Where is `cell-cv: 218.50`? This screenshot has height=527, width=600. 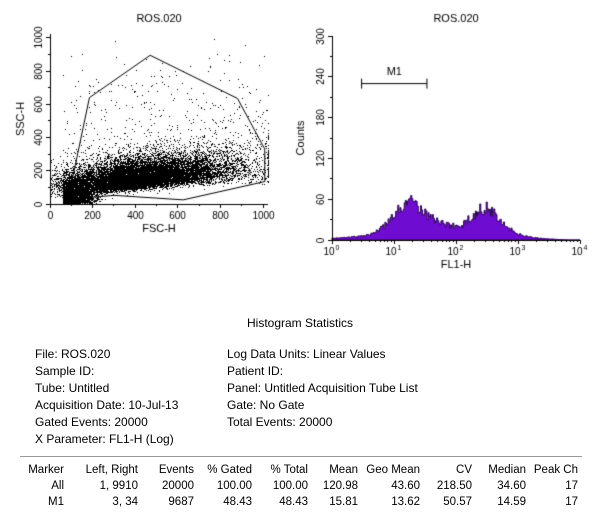
cell-cv: 218.50 is located at coordinates (454, 486).